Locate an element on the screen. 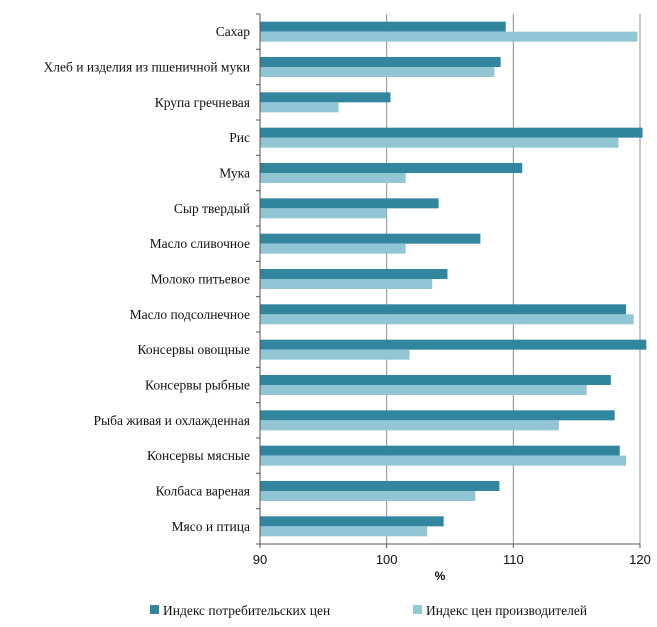 This screenshot has width=657, height=627. x-tick-label: 90 is located at coordinates (260, 559).